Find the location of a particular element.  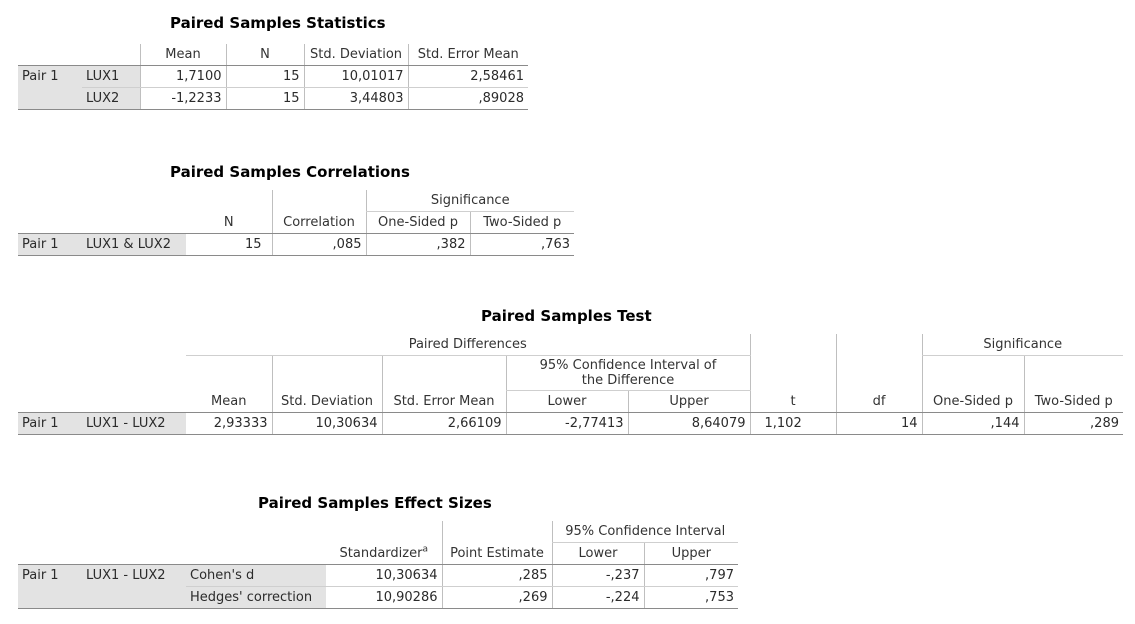

corr-var-label: LUX1 & LUX2 is located at coordinates (134, 244).